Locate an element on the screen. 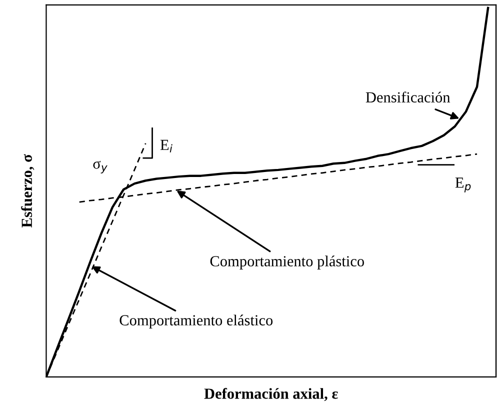  y-axis-title: Esfuerzo, σ is located at coordinates (27, 191).